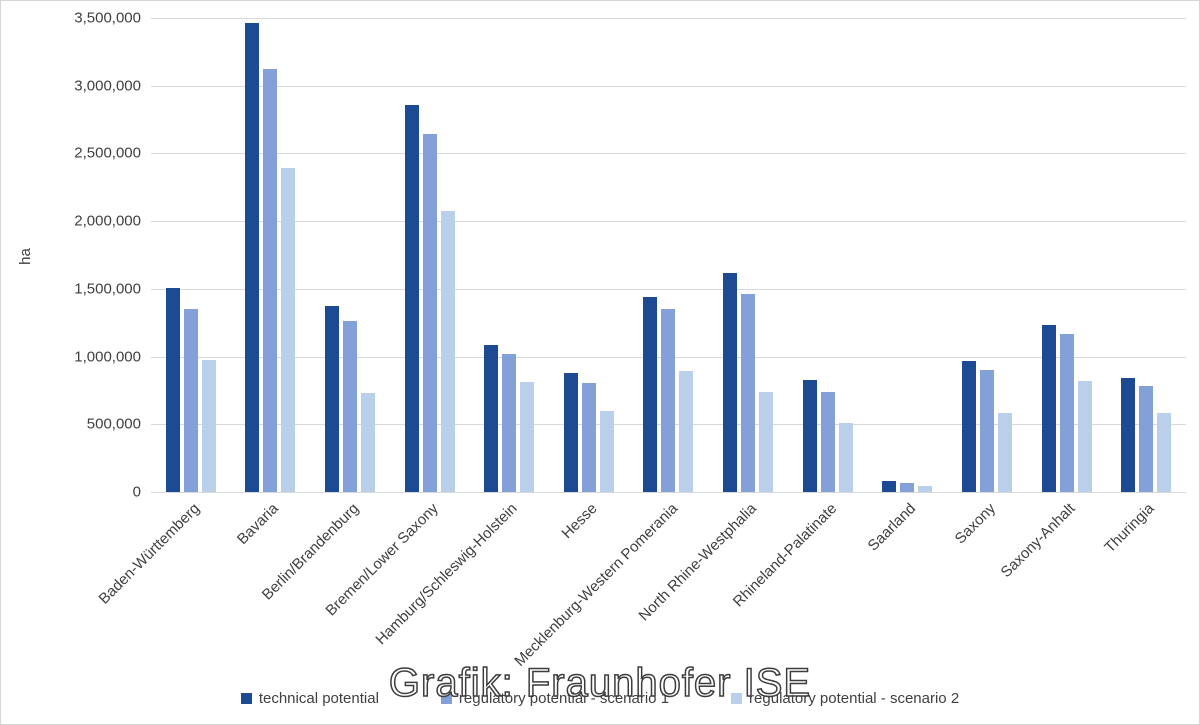 Image resolution: width=1200 pixels, height=725 pixels. Describe the element at coordinates (318, 698) in the screenshot. I see `legend-label: technical potential` at that location.